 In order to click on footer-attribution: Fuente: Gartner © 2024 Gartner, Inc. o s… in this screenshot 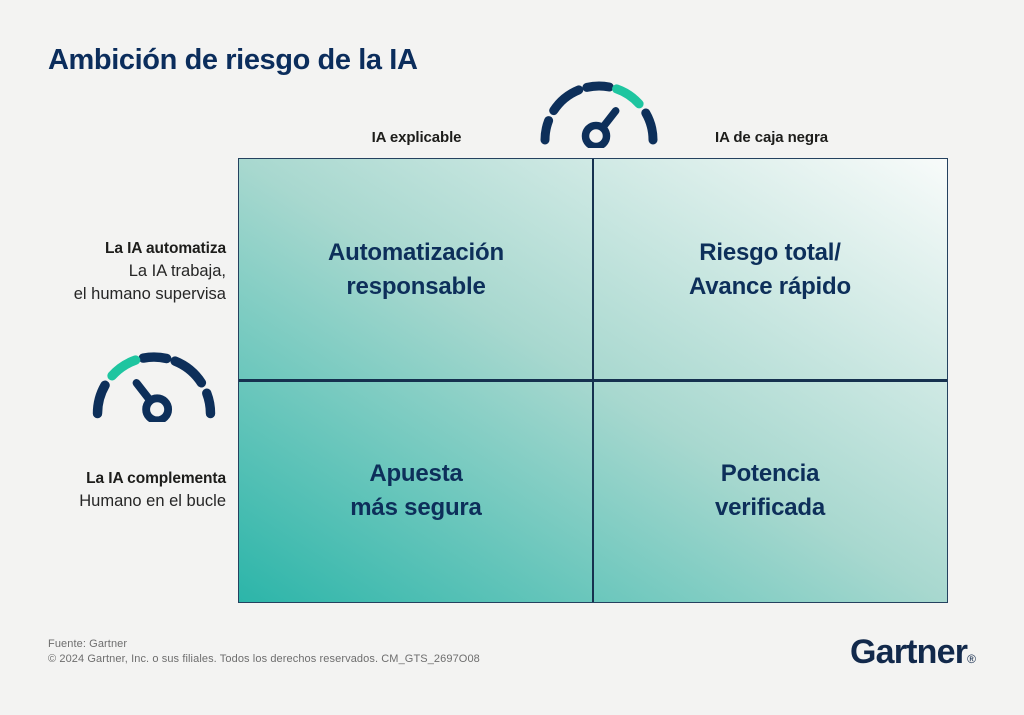, I will do `click(264, 652)`.